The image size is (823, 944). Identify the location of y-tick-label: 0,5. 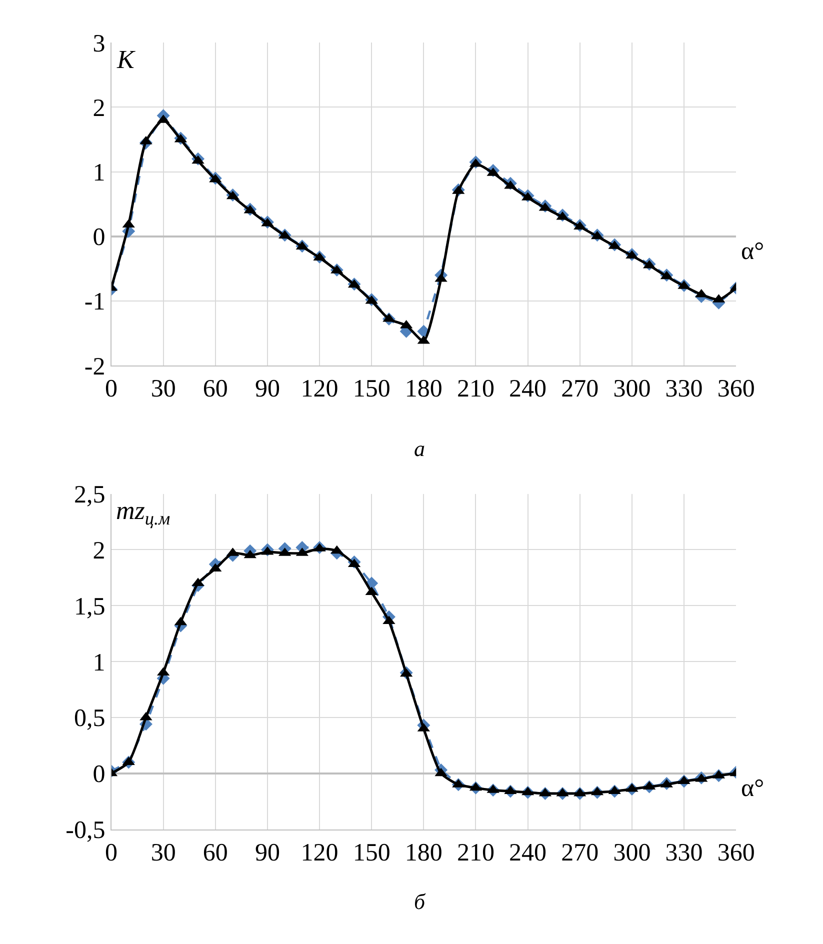
(90, 718).